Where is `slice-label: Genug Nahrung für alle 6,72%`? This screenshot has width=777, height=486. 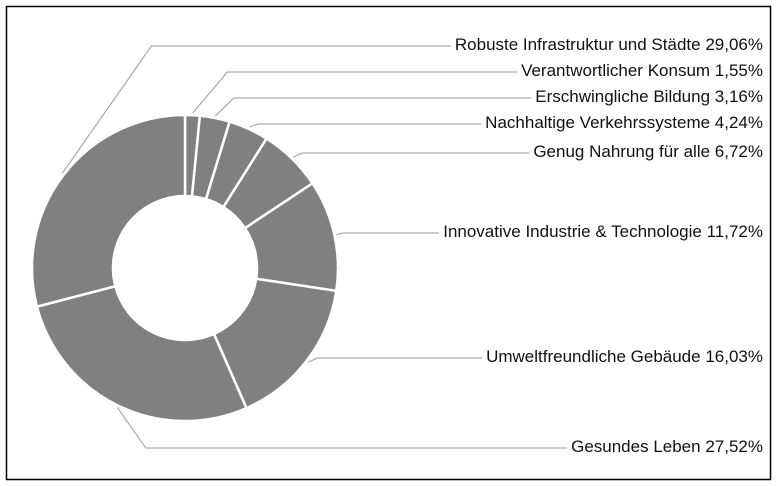 slice-label: Genug Nahrung für alle 6,72% is located at coordinates (648, 151).